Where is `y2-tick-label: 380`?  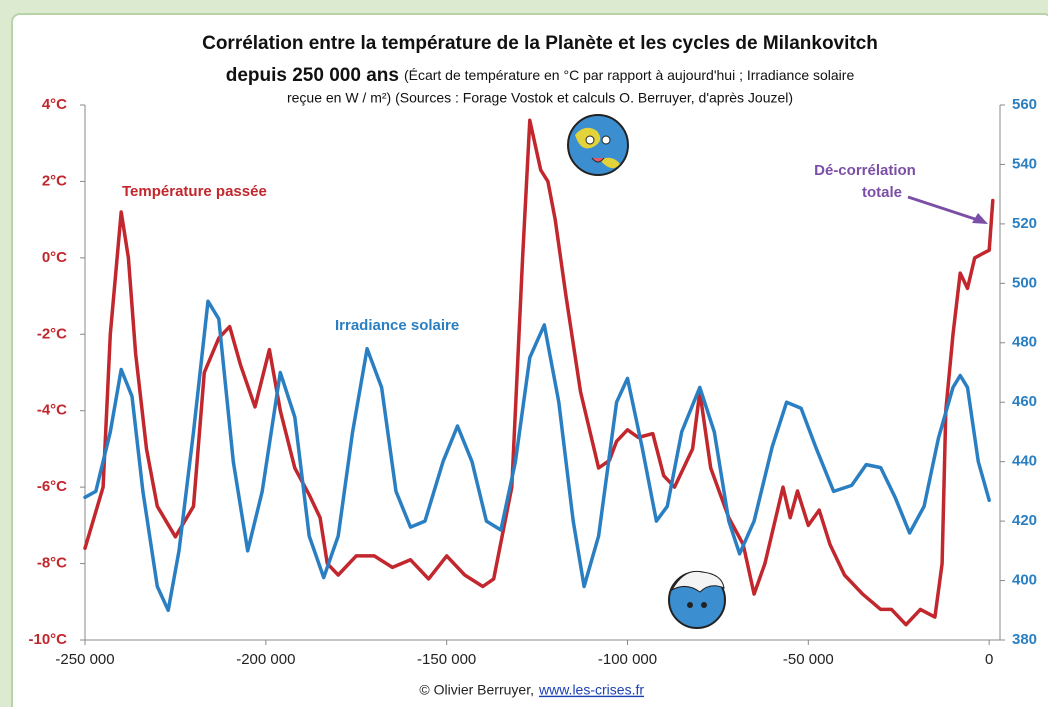 y2-tick-label: 380 is located at coordinates (1024, 639).